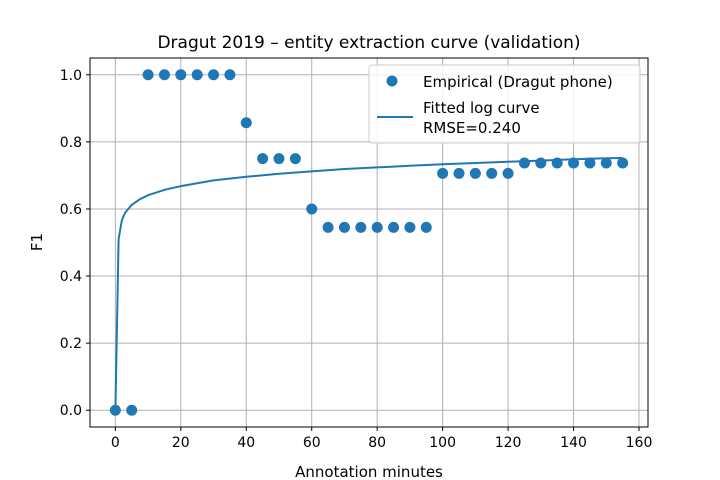 The width and height of the screenshot is (720, 480). What do you see at coordinates (115, 443) in the screenshot?
I see `x-tick-label: 0` at bounding box center [115, 443].